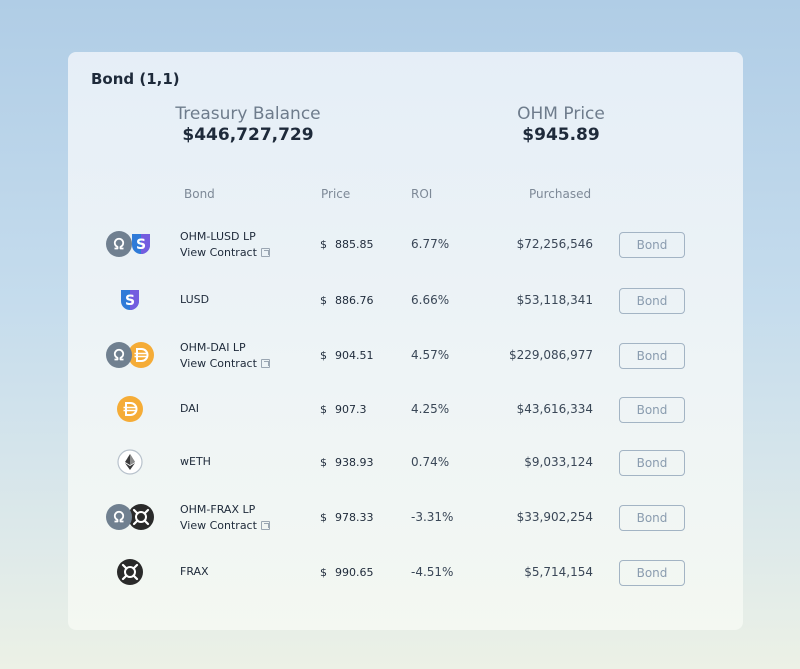 The width and height of the screenshot is (800, 669). What do you see at coordinates (195, 461) in the screenshot?
I see `bond-name: wETH` at bounding box center [195, 461].